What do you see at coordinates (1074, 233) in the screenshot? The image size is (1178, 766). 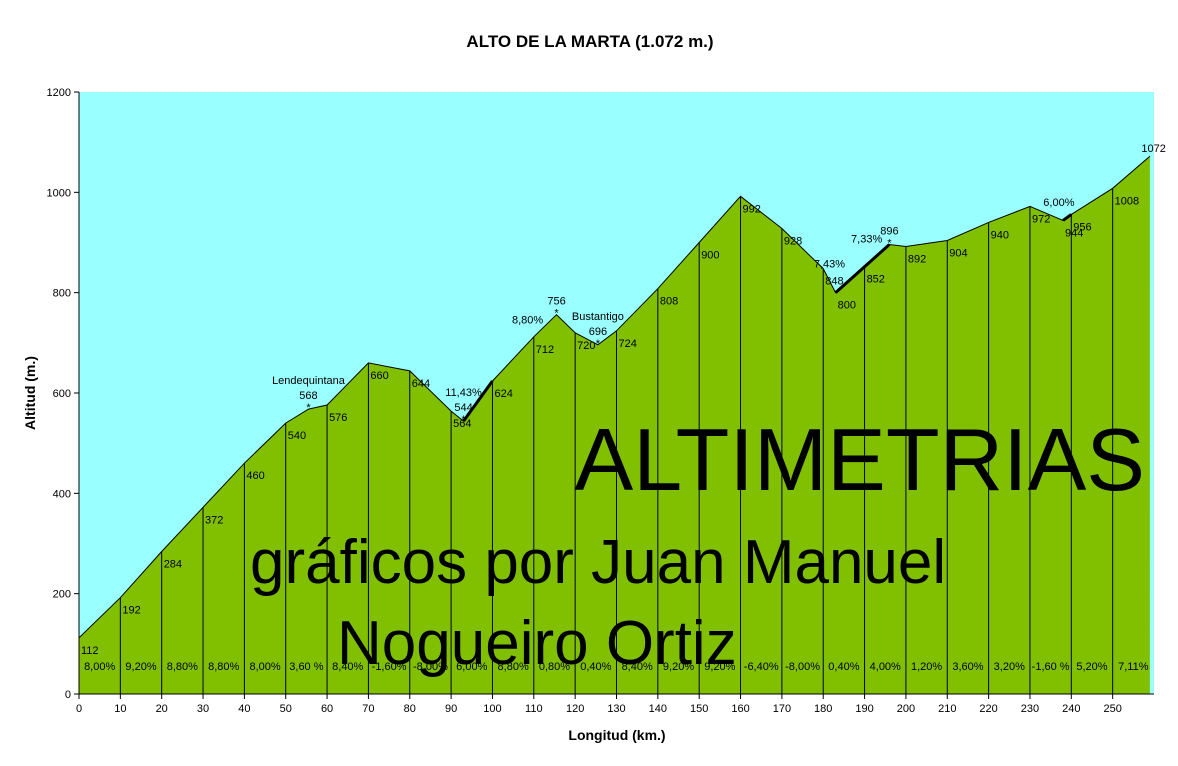 I see `altitude-label: 944` at bounding box center [1074, 233].